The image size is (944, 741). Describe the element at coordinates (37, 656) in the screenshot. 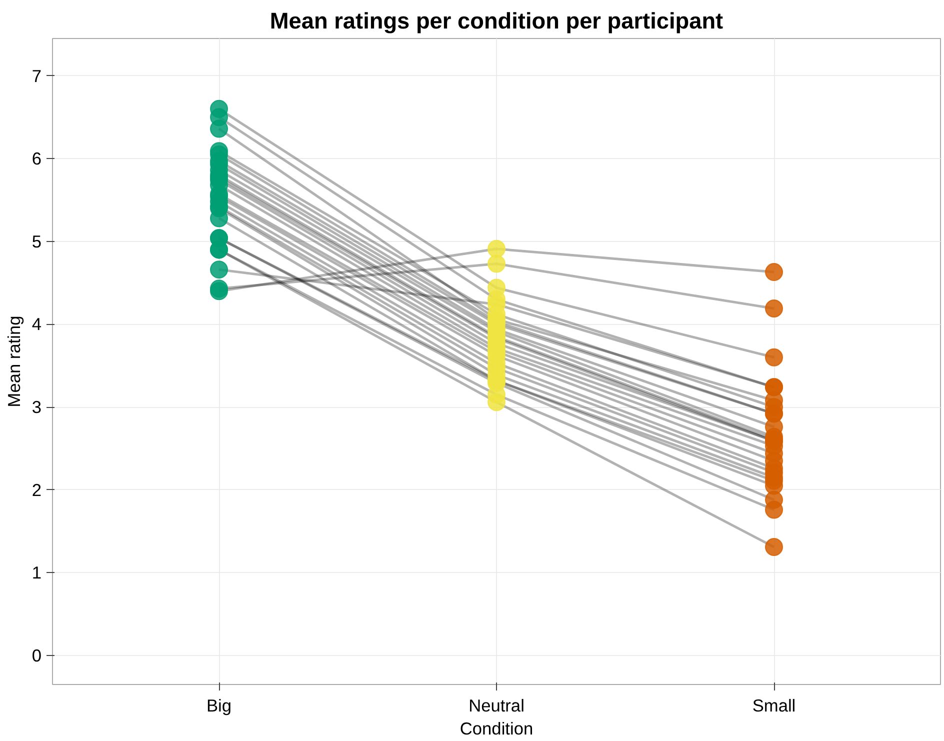

I see `y-tick-label: 0` at that location.